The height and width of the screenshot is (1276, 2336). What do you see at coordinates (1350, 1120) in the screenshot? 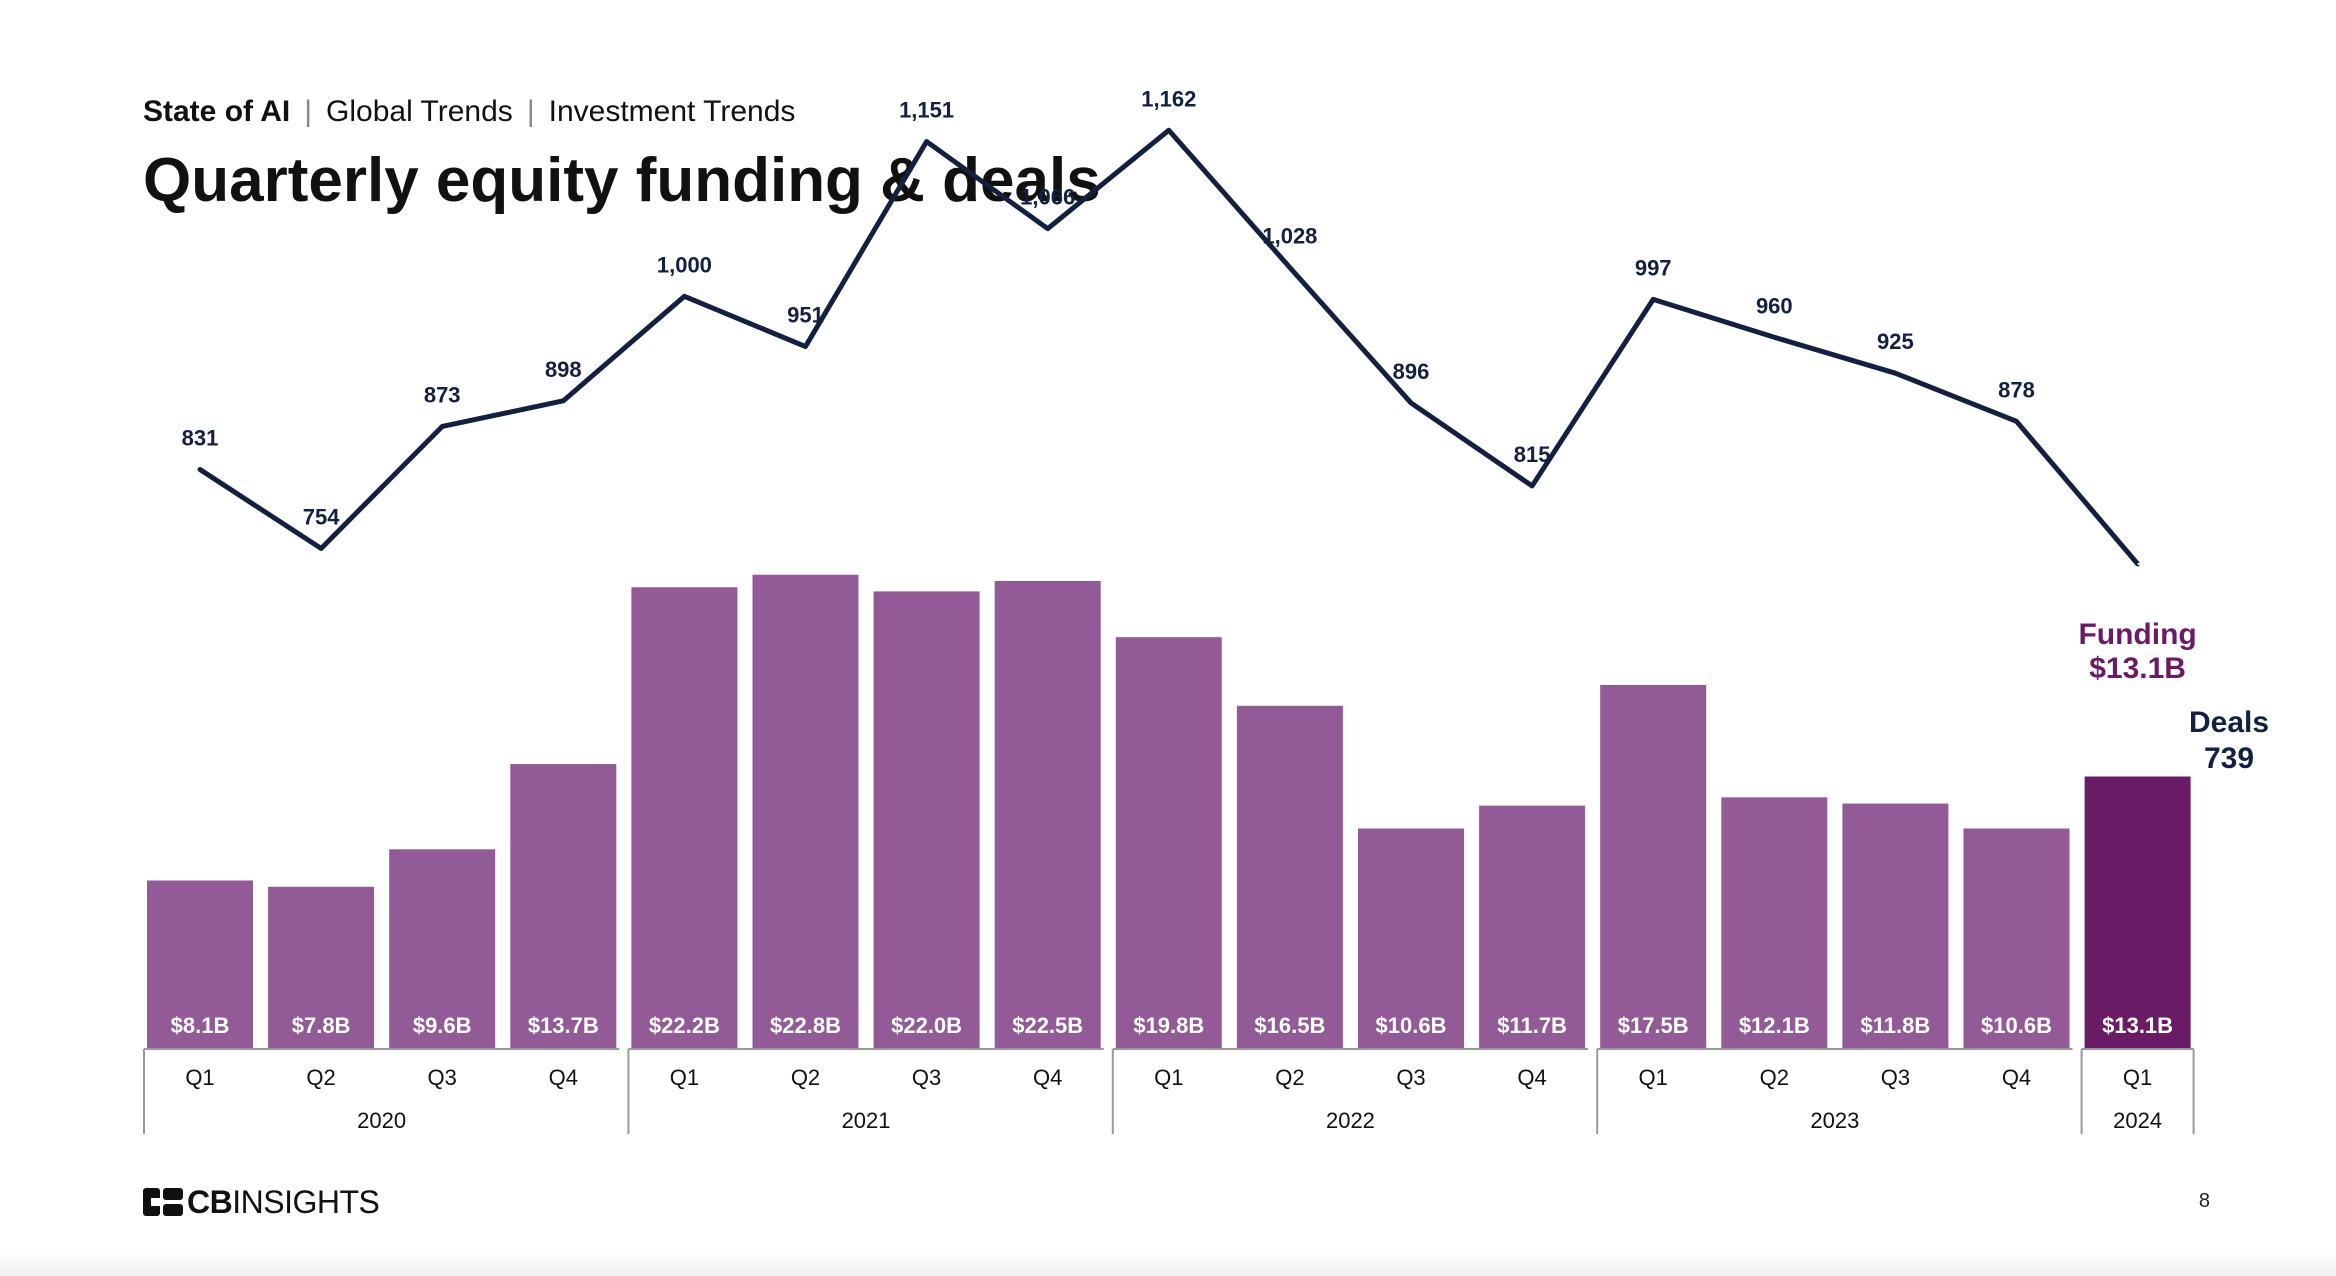
I see `x-axis-year-label: 2022` at bounding box center [1350, 1120].